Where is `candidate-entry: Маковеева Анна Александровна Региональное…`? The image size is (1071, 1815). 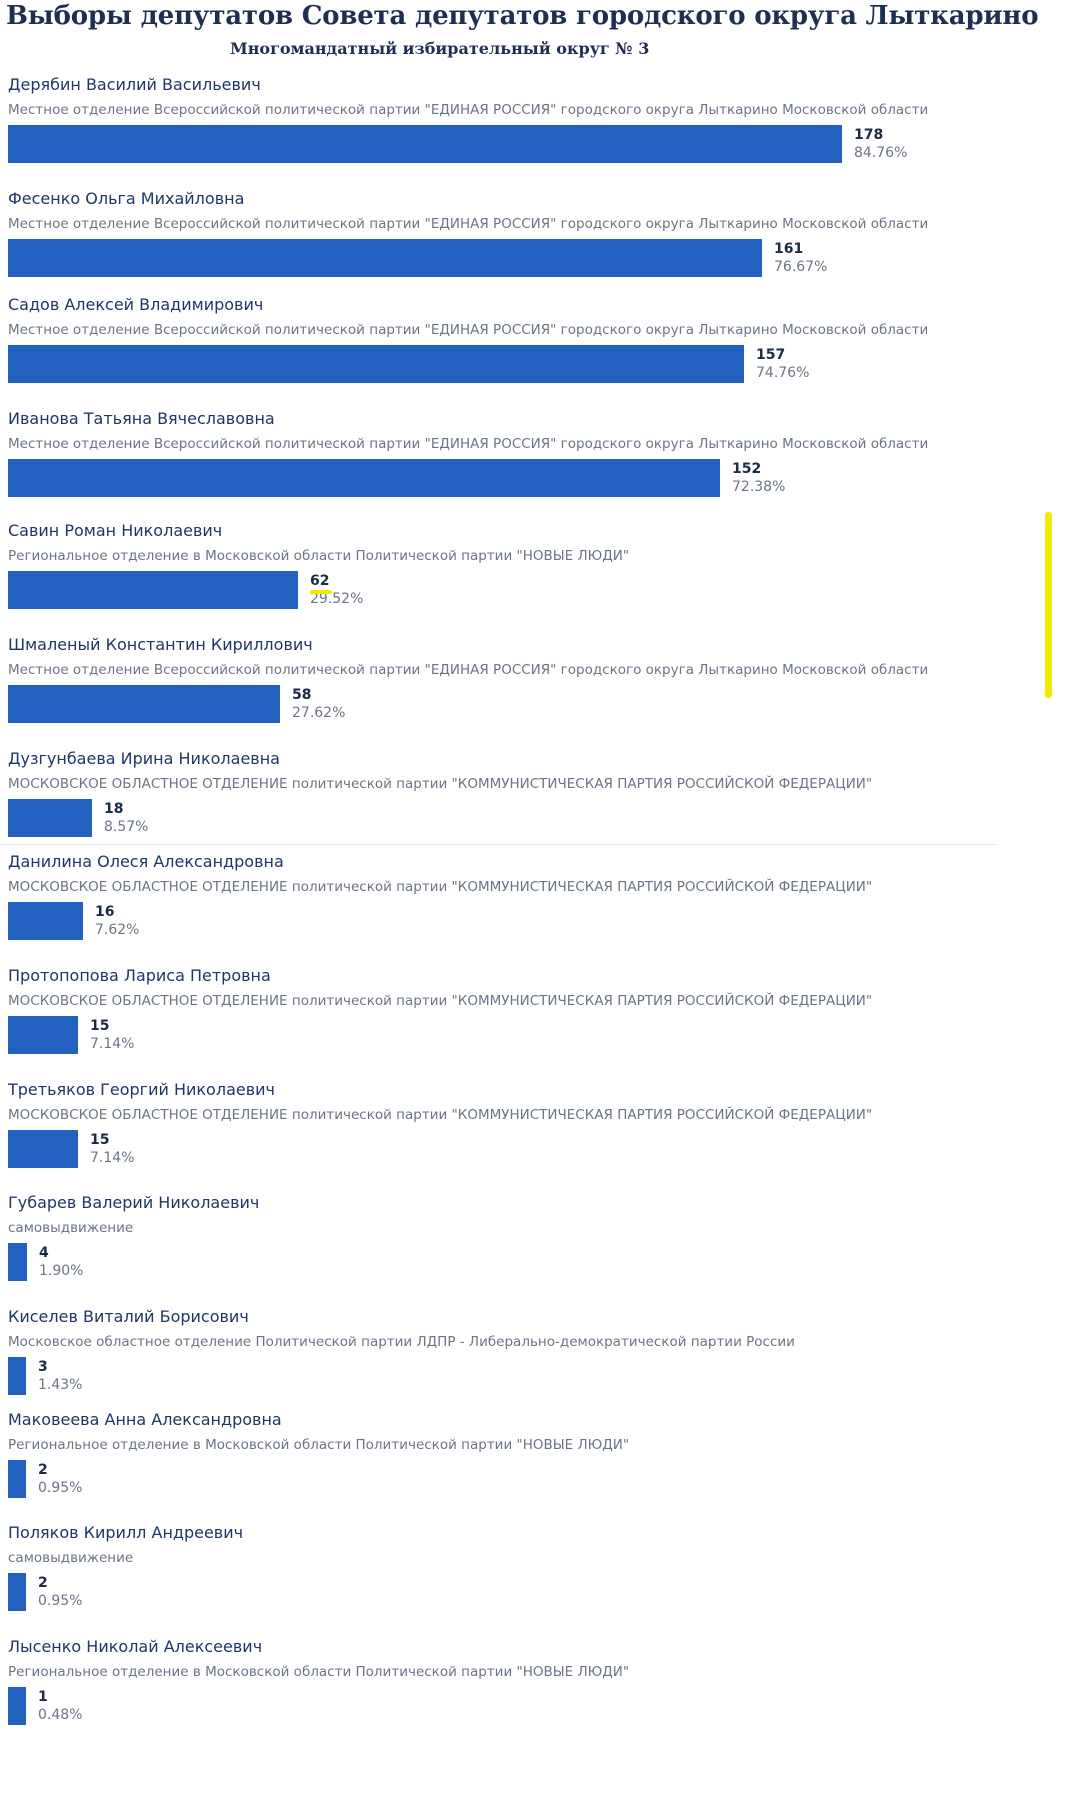
candidate-entry: Маковеева Анна Александровна Региональное… is located at coordinates (500, 1465).